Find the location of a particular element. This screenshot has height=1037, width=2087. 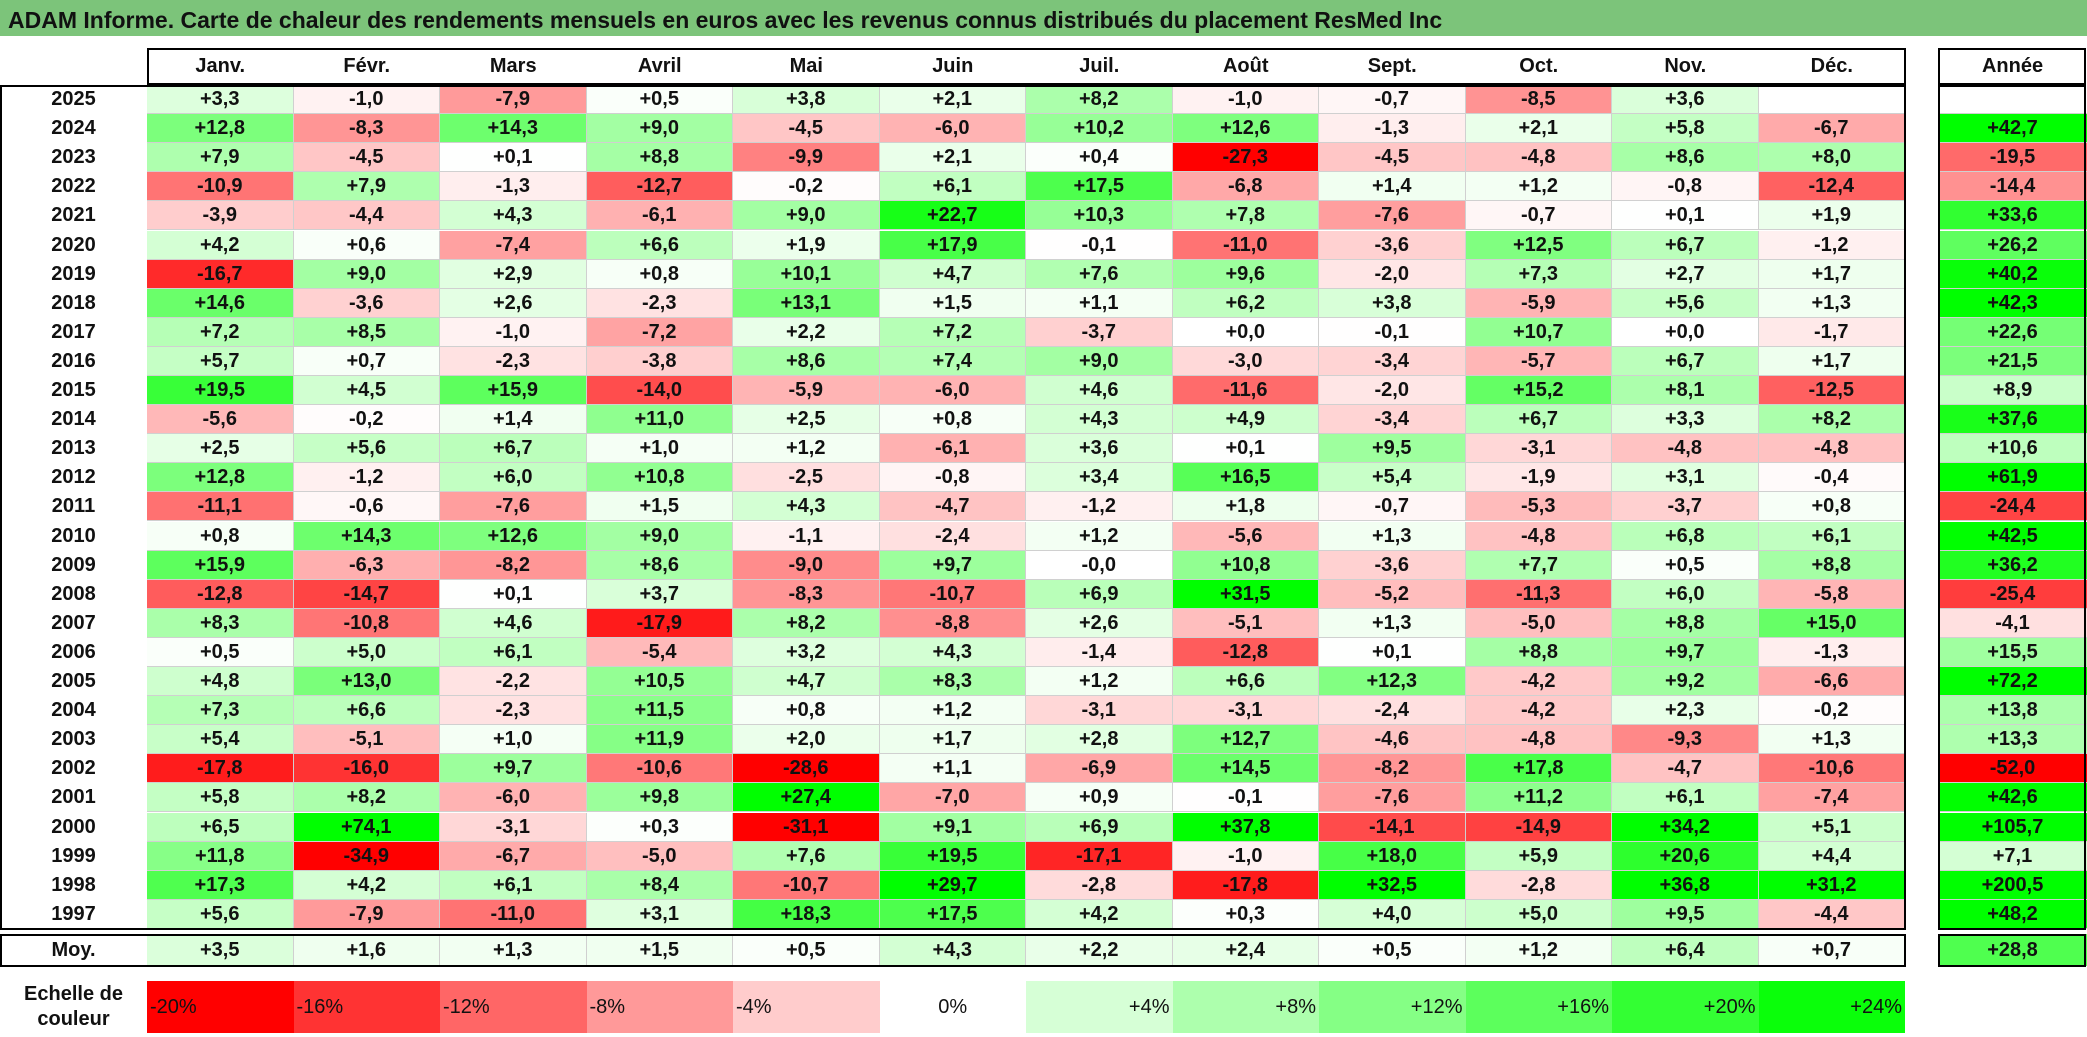

heatmap-cell: +3,4 is located at coordinates (1099, 478).